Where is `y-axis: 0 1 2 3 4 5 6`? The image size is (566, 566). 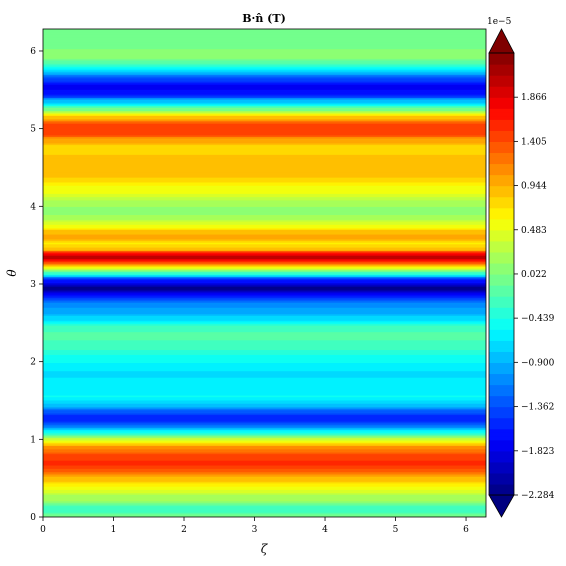
y-axis: 0 1 2 3 4 5 6 is located at coordinates (36, 285).